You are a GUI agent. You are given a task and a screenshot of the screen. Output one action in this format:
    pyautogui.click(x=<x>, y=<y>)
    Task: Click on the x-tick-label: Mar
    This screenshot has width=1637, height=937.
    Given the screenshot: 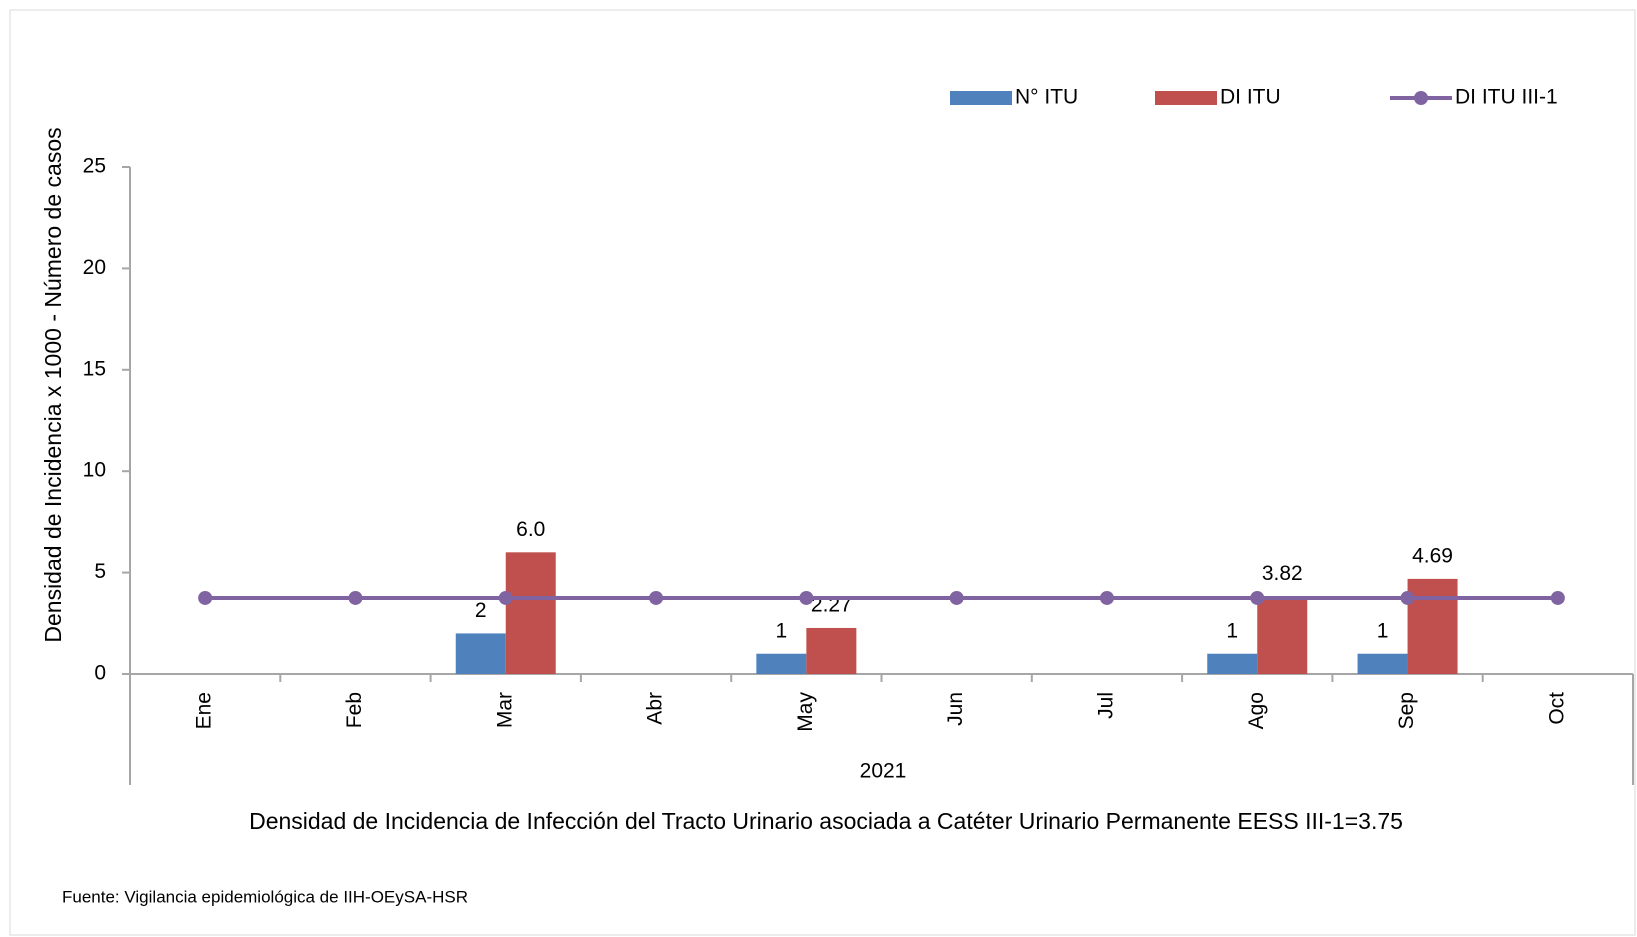 What is the action you would take?
    pyautogui.click(x=504, y=710)
    